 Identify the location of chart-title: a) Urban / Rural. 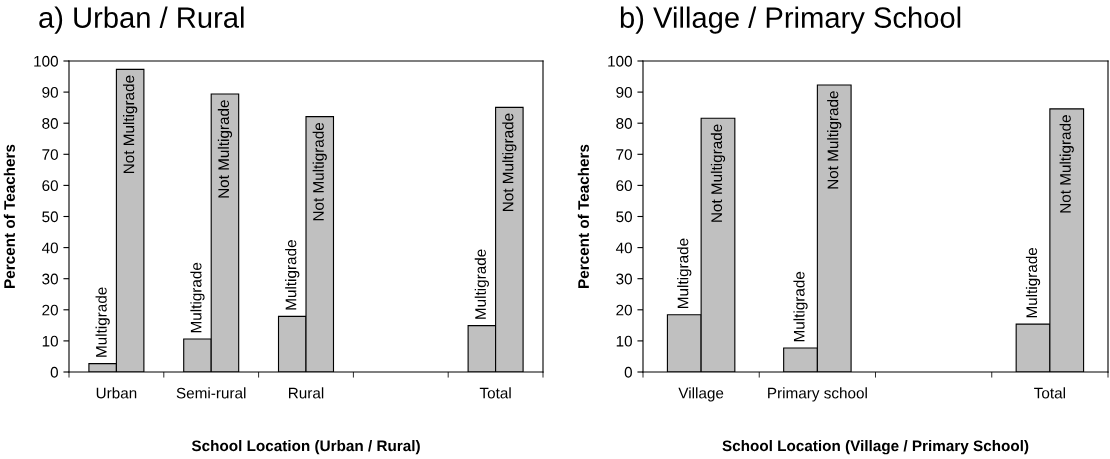
(141, 20).